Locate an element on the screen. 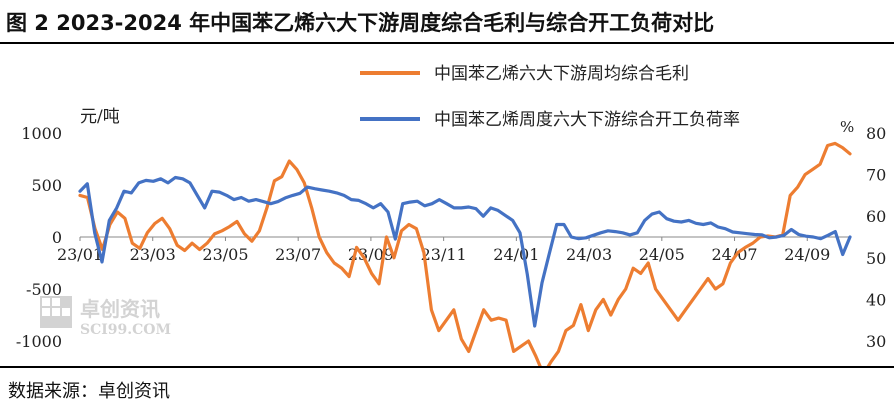 The width and height of the screenshot is (894, 411). x-tick-label: 23/01 is located at coordinates (80, 254).